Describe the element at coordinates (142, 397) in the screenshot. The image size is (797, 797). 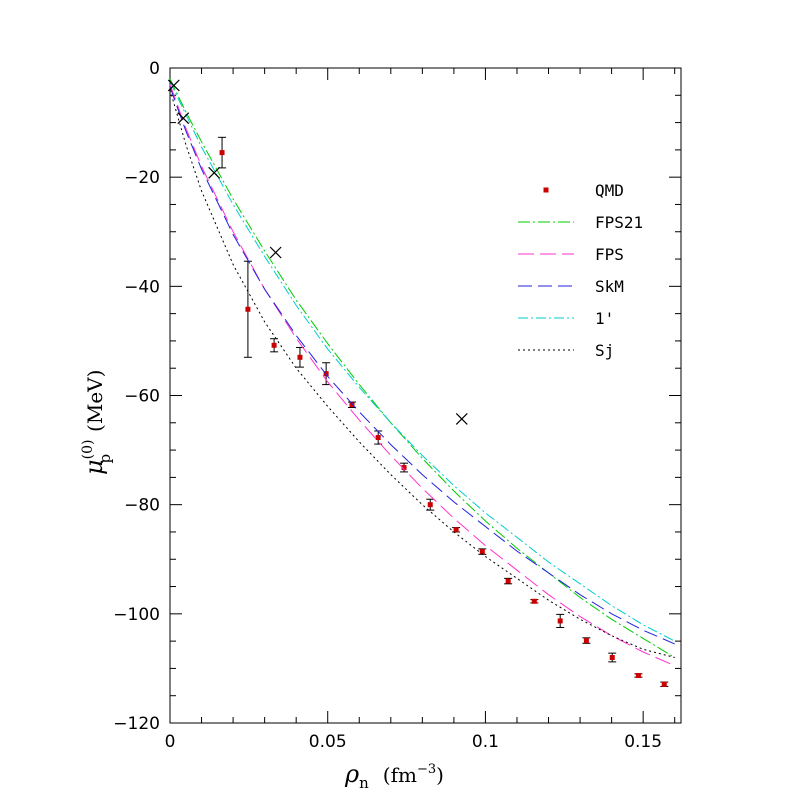
I see `y-tick-label: −60` at that location.